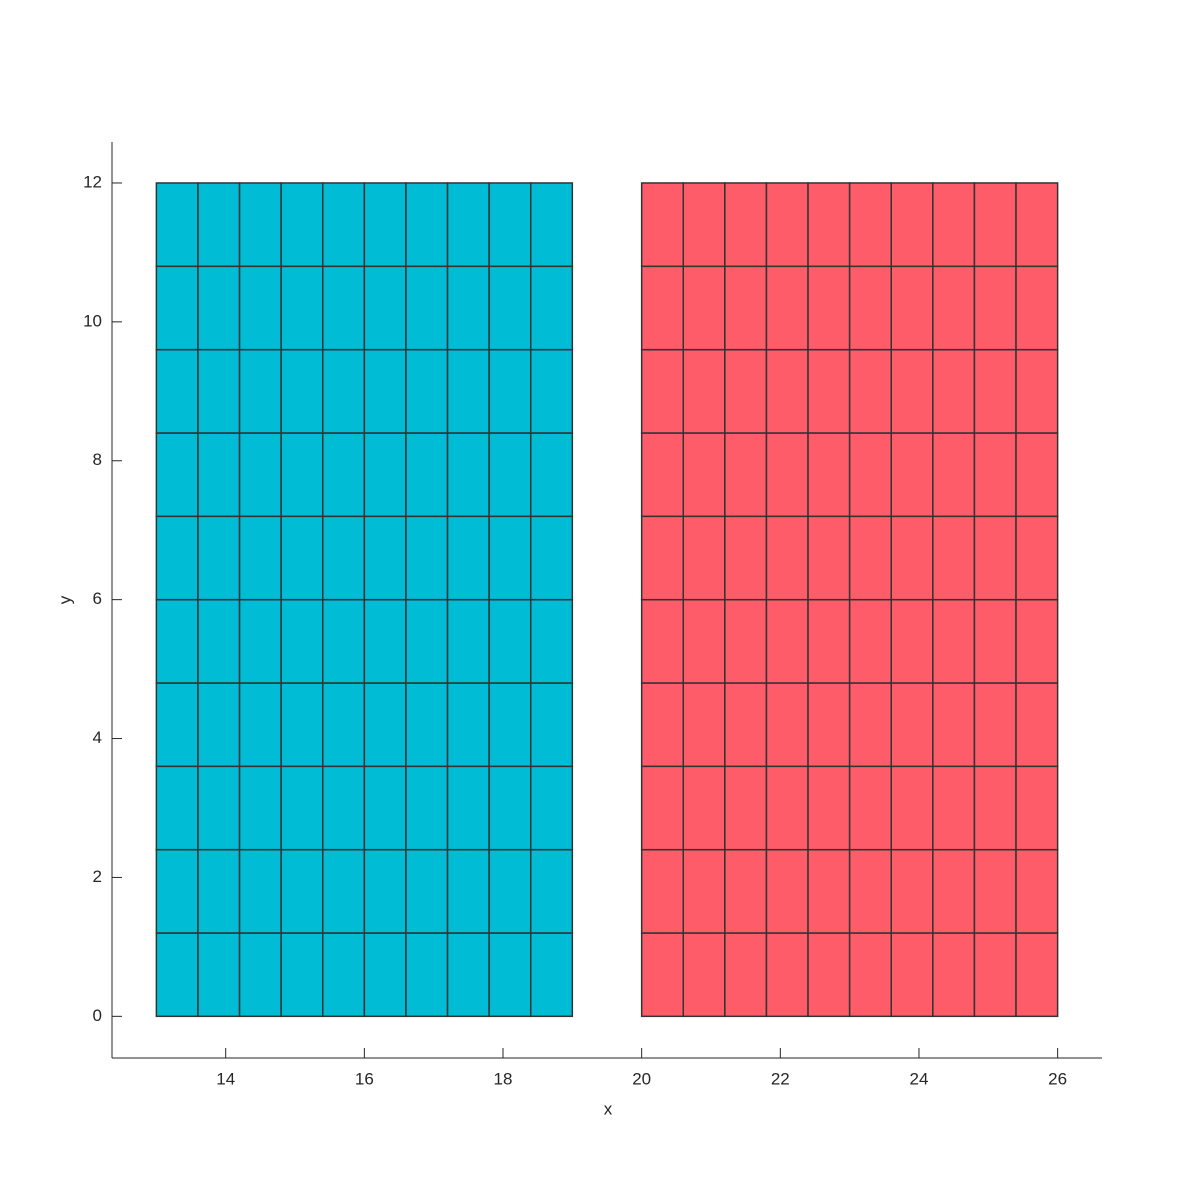 The height and width of the screenshot is (1200, 1200). I want to click on x-tick-label: 26, so click(1057, 1078).